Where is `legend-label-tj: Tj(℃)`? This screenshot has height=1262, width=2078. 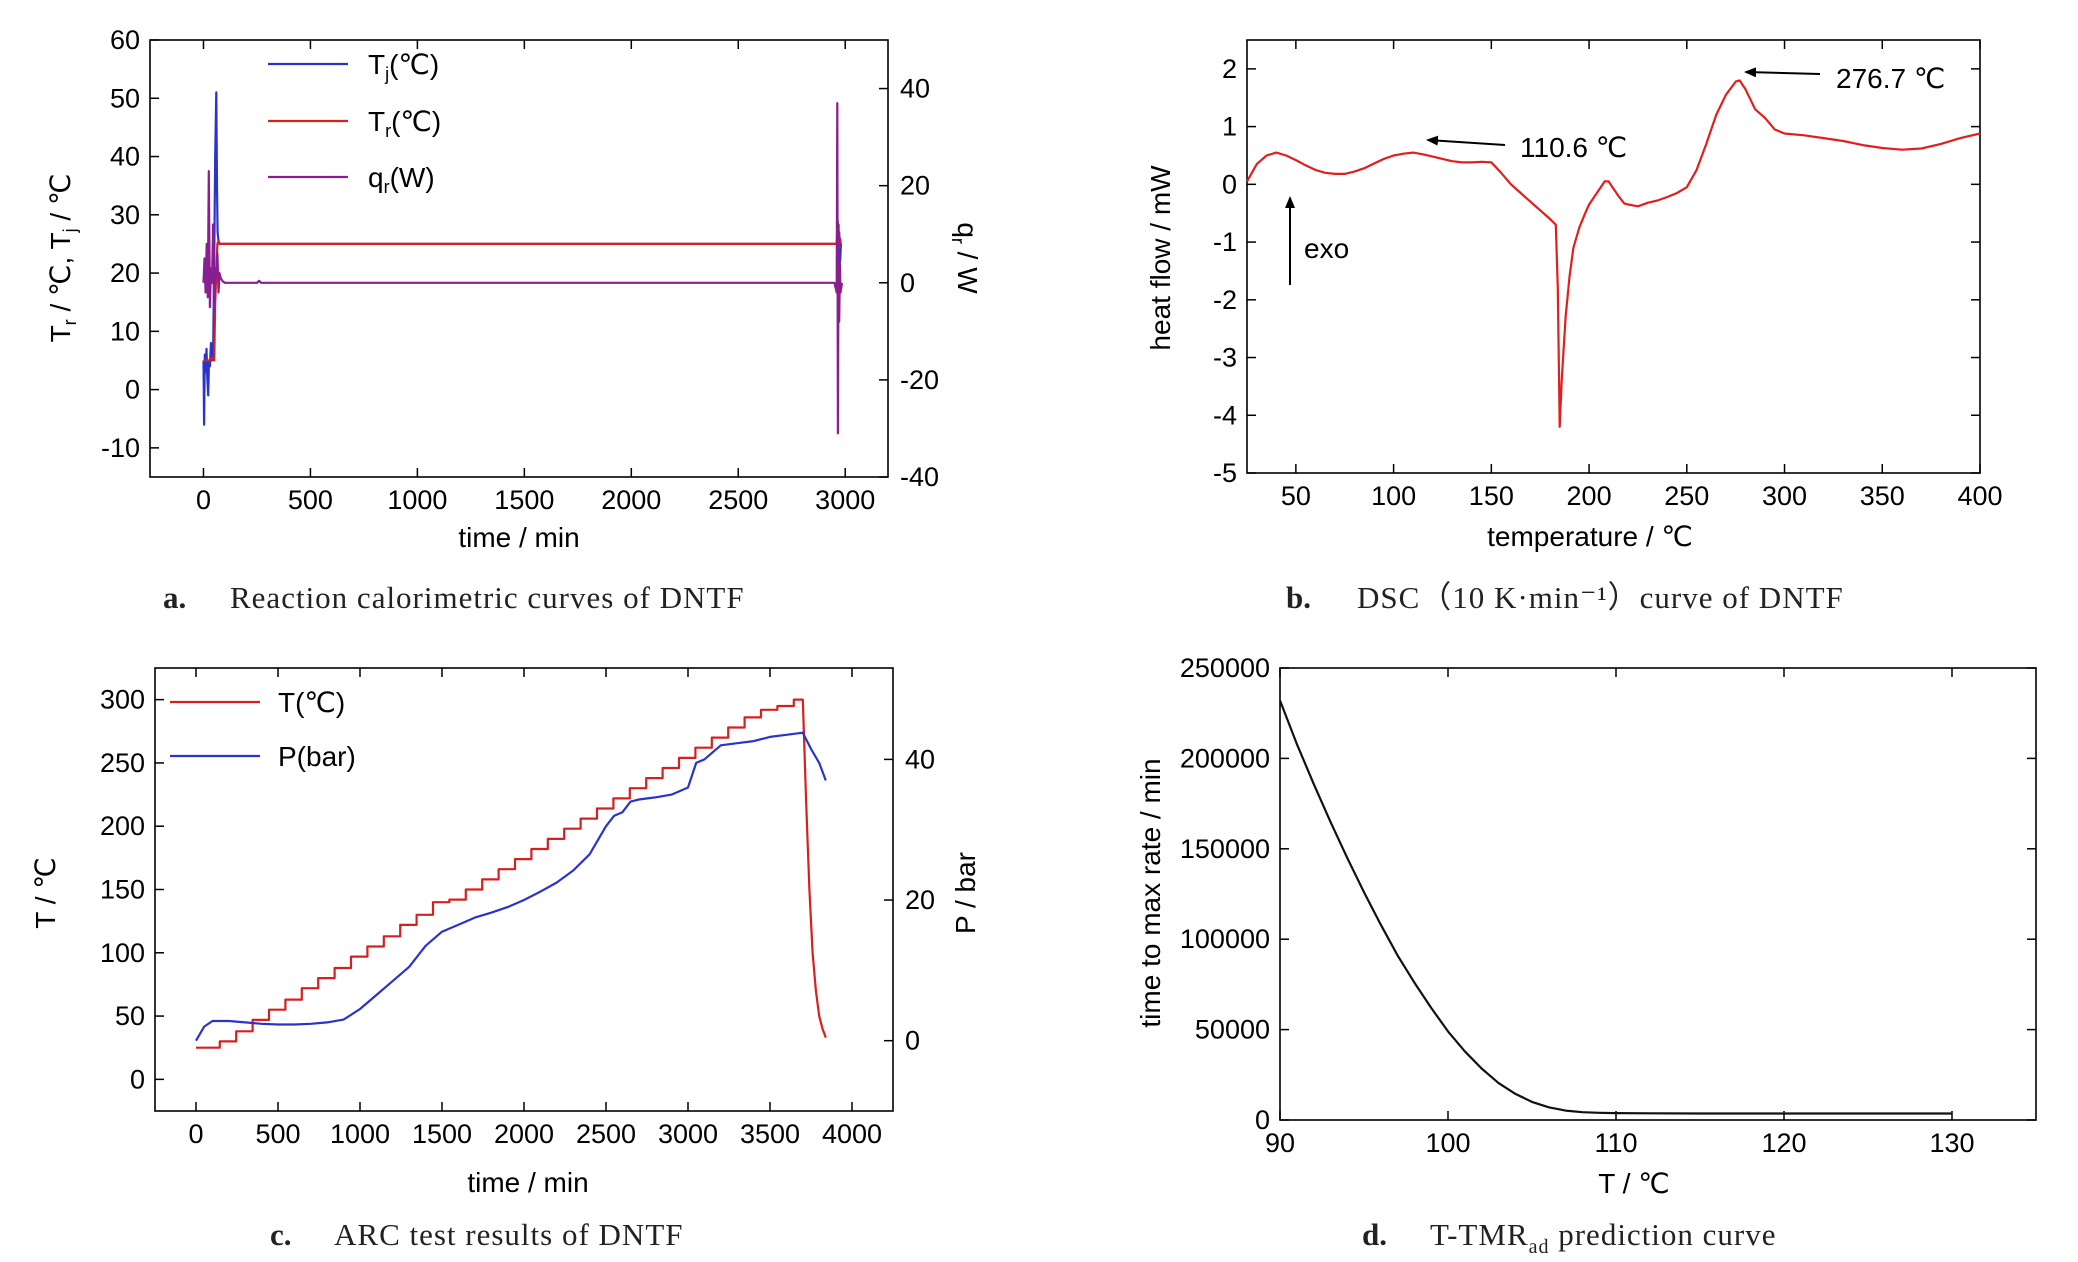
legend-label-tj: Tj(℃) is located at coordinates (403, 66).